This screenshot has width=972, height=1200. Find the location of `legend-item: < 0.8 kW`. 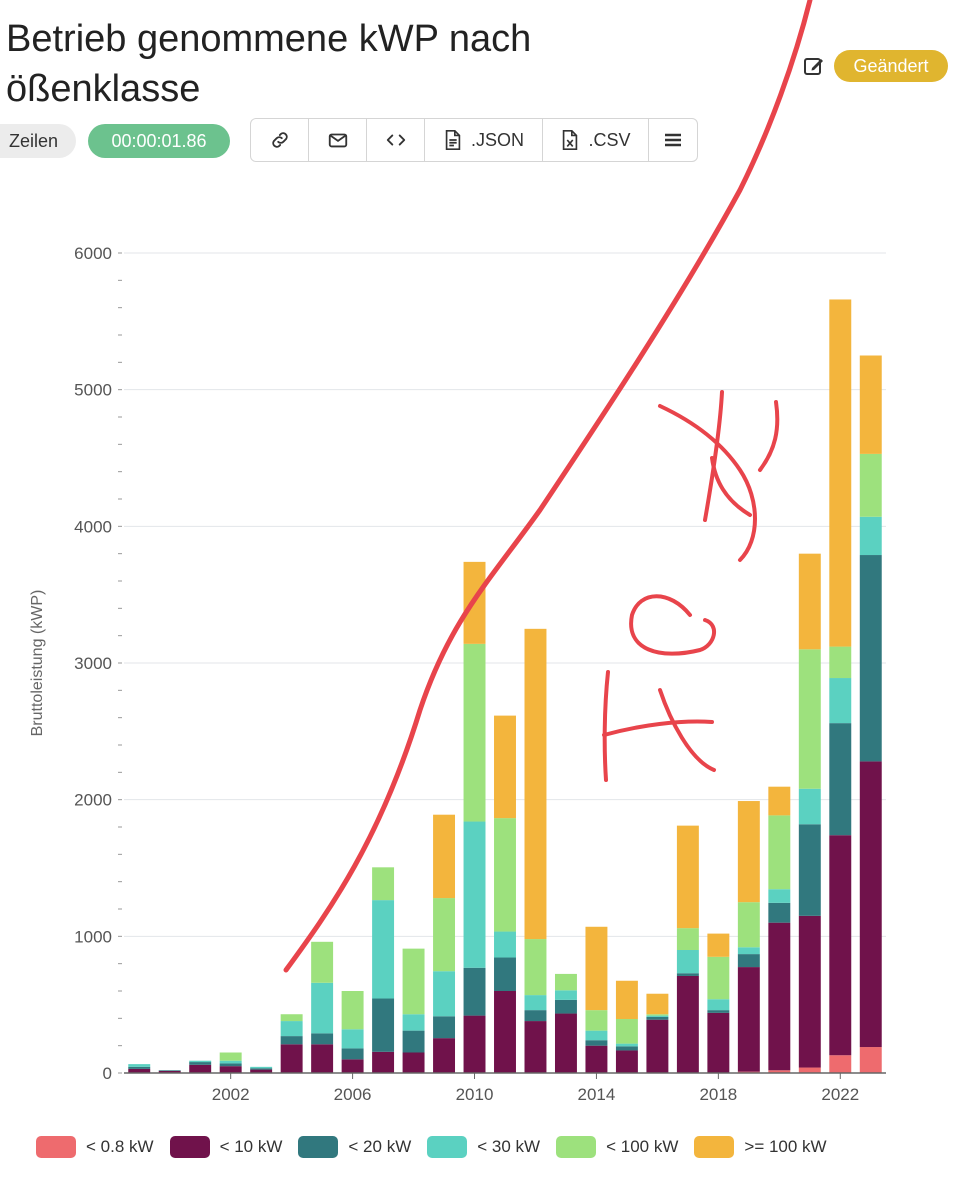

legend-item: < 0.8 kW is located at coordinates (95, 1147).